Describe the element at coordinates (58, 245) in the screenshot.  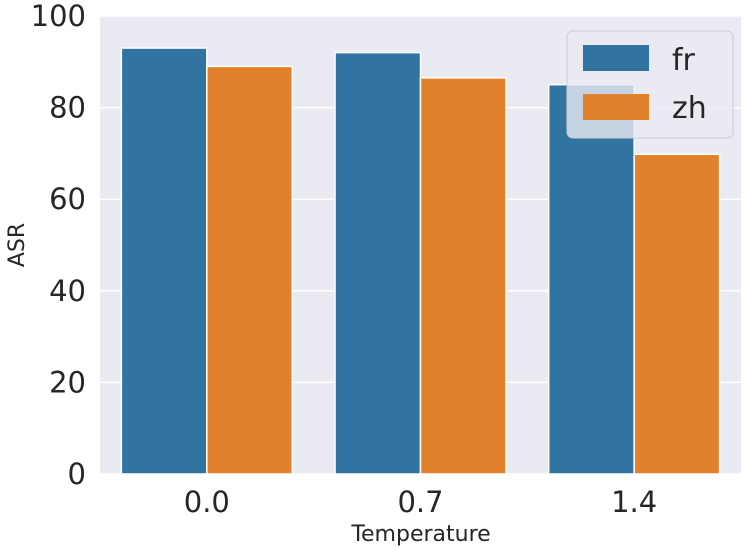
I see `y-tick-labels: 0 20 40 60 80 100` at that location.